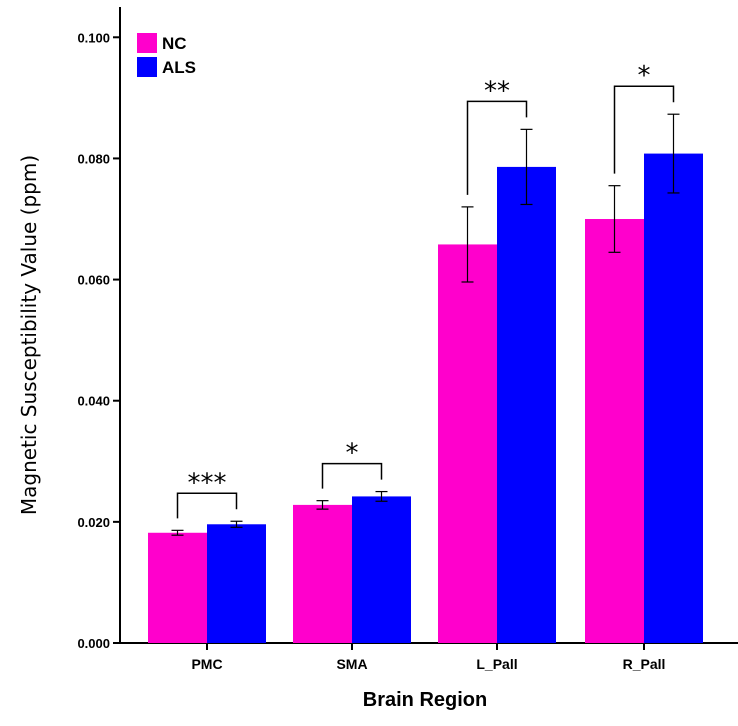  What do you see at coordinates (425, 700) in the screenshot?
I see `x-axis-title: Brain Region` at bounding box center [425, 700].